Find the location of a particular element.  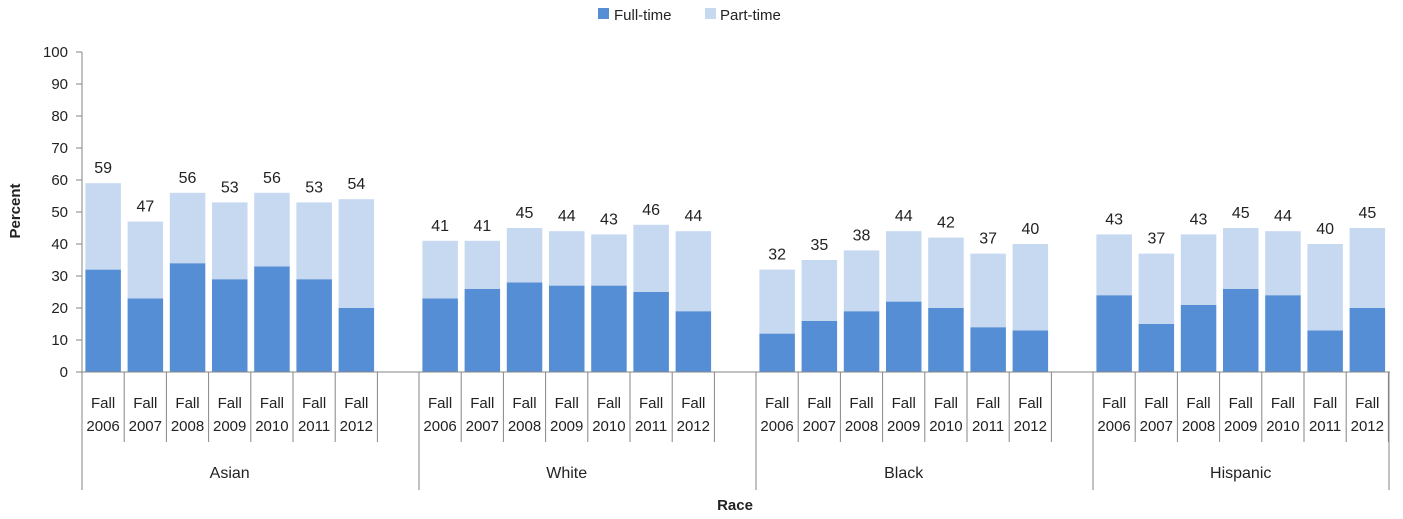

x-group-label-black: Black is located at coordinates (904, 473).